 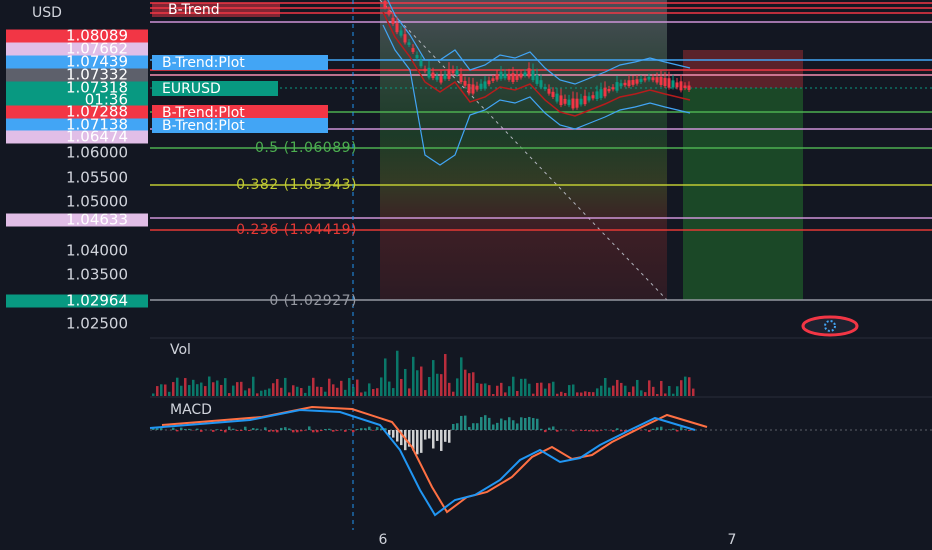 What do you see at coordinates (203, 63) in the screenshot?
I see `chart-tag-text: B-Trend:Plot` at bounding box center [203, 63].